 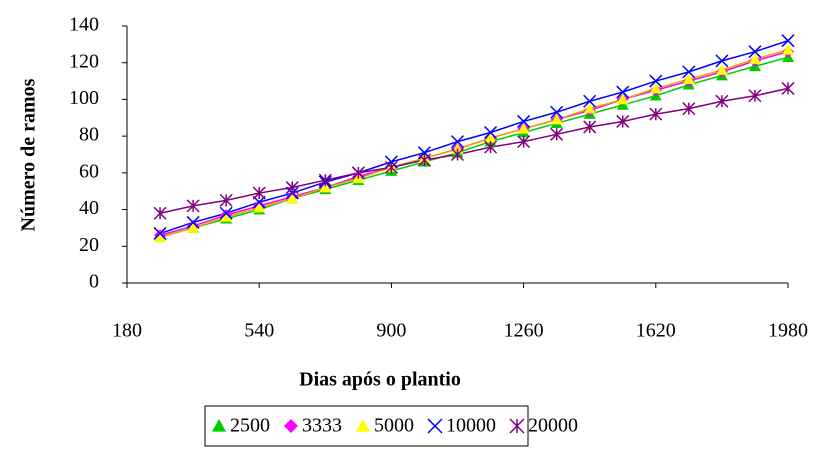 I want to click on x-tick-label: 540, so click(x=259, y=331).